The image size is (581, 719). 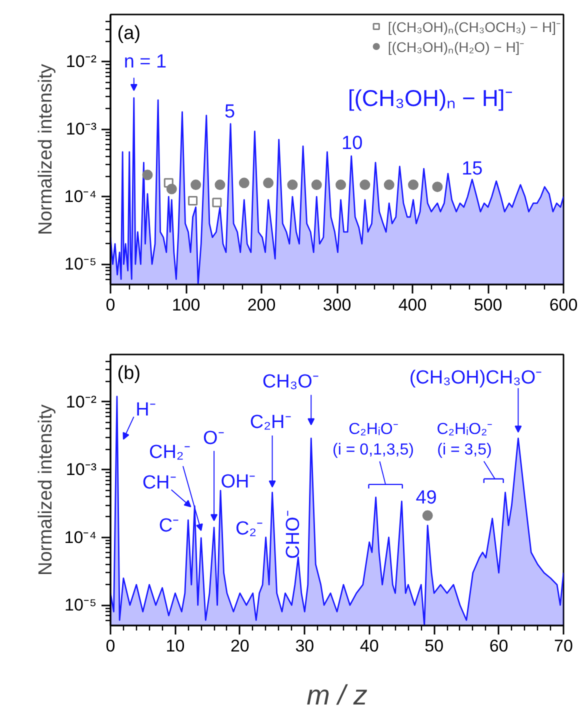 What do you see at coordinates (412, 305) in the screenshot?
I see `x-tick-label: 400` at bounding box center [412, 305].